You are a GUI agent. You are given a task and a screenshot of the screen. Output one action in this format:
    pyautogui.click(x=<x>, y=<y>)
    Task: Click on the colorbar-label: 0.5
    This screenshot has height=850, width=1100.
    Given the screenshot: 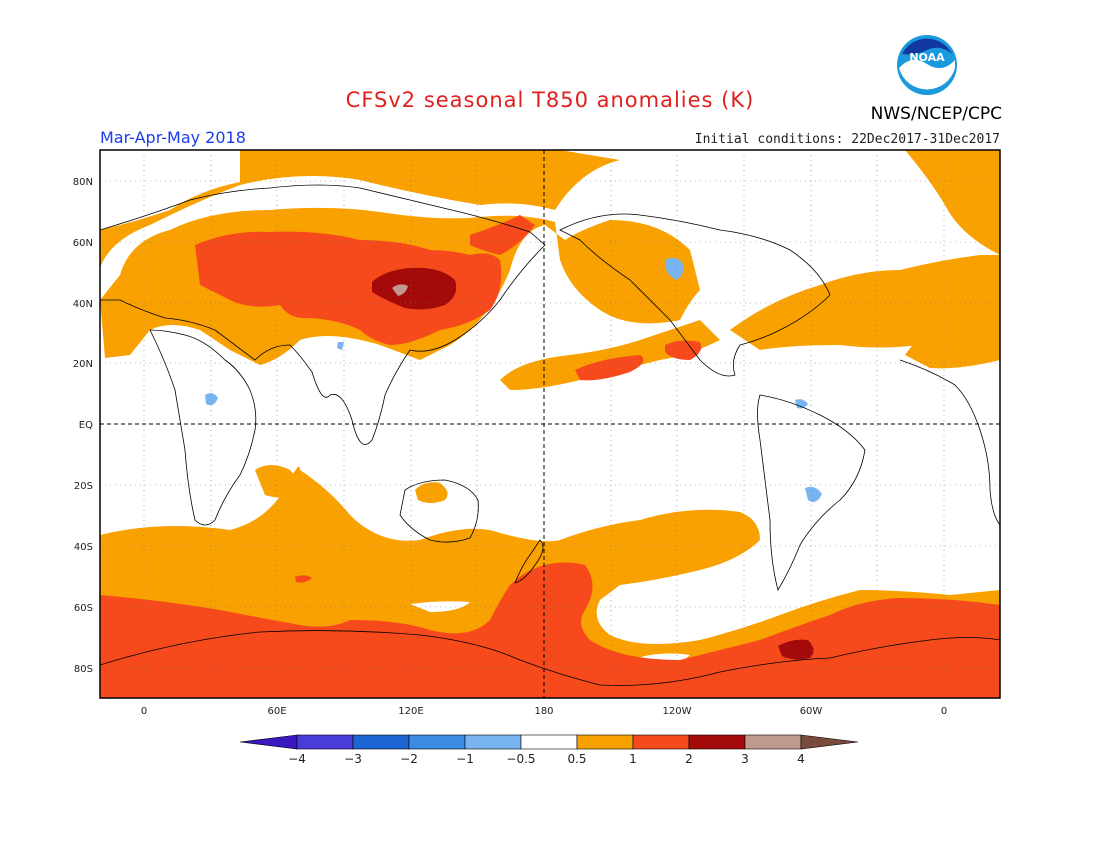 What is the action you would take?
    pyautogui.click(x=576, y=759)
    